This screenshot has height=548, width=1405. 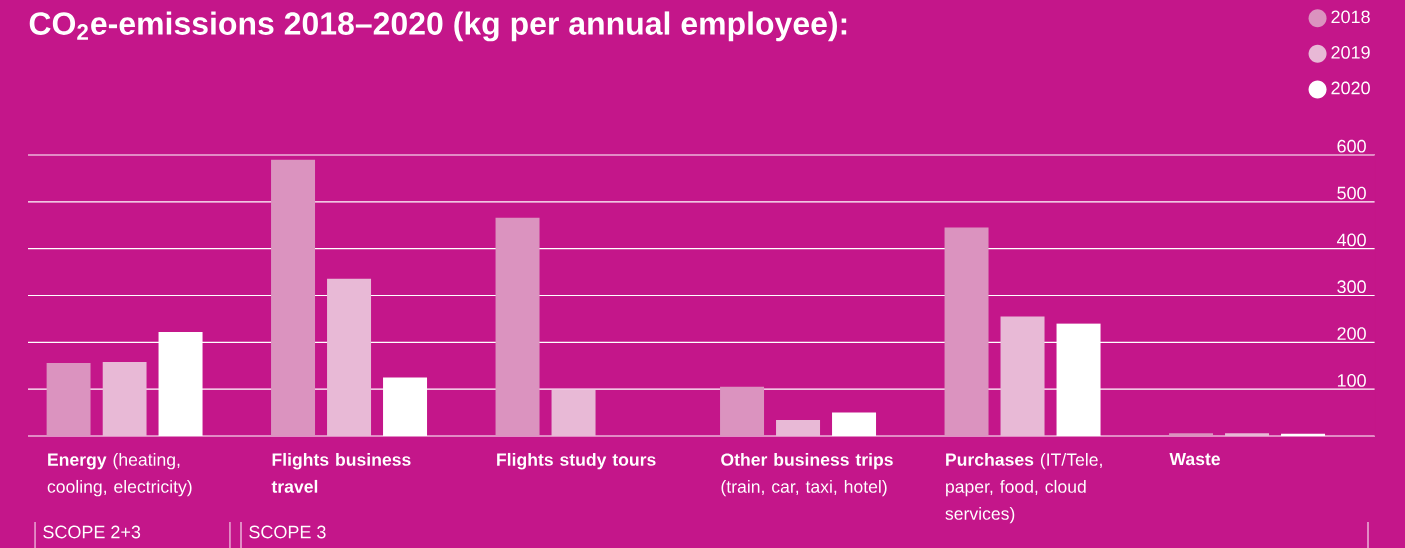 What do you see at coordinates (1351, 240) in the screenshot?
I see `y-tick-label: 400` at bounding box center [1351, 240].